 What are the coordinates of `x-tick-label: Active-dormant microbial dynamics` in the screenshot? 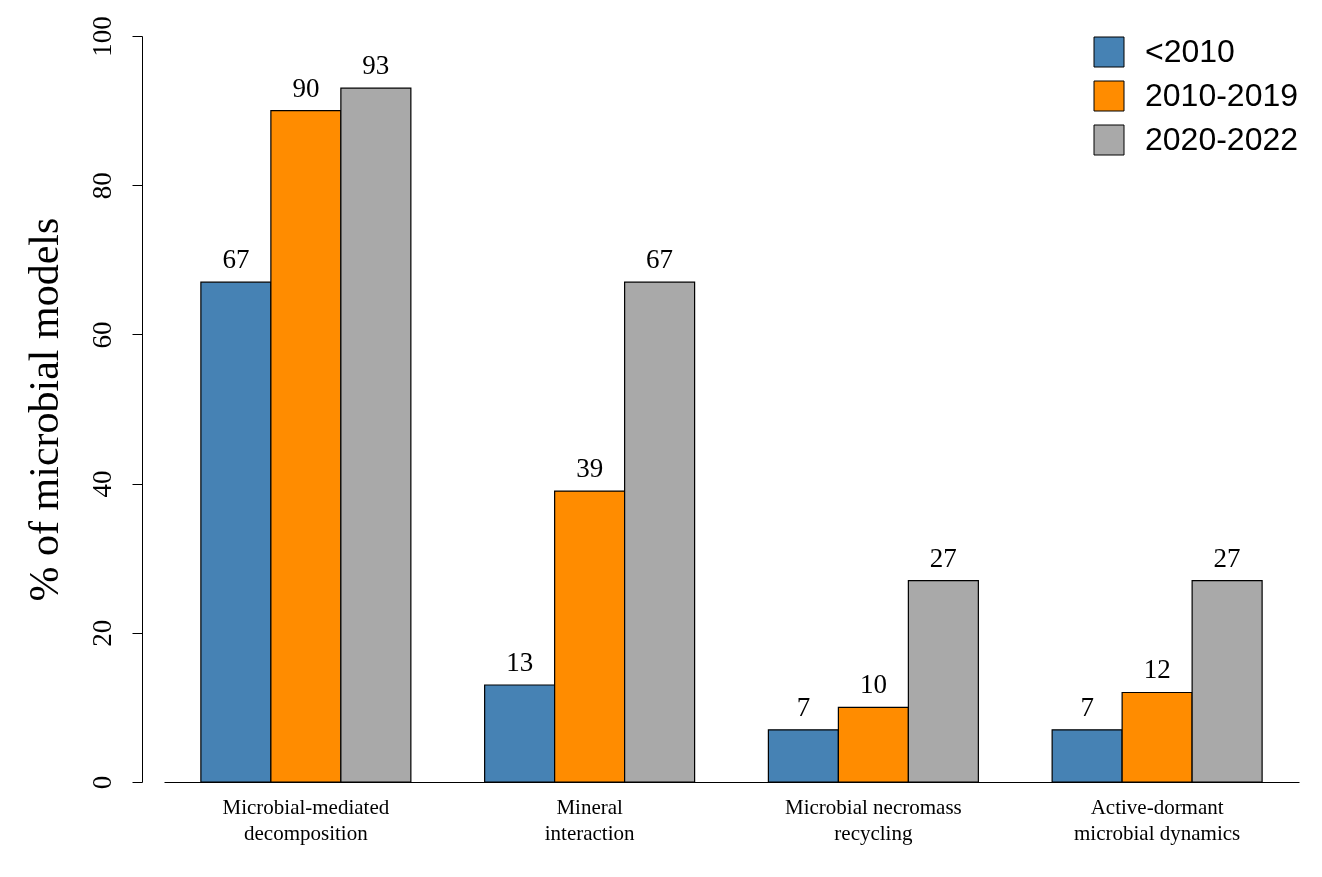 It's located at (1157, 819).